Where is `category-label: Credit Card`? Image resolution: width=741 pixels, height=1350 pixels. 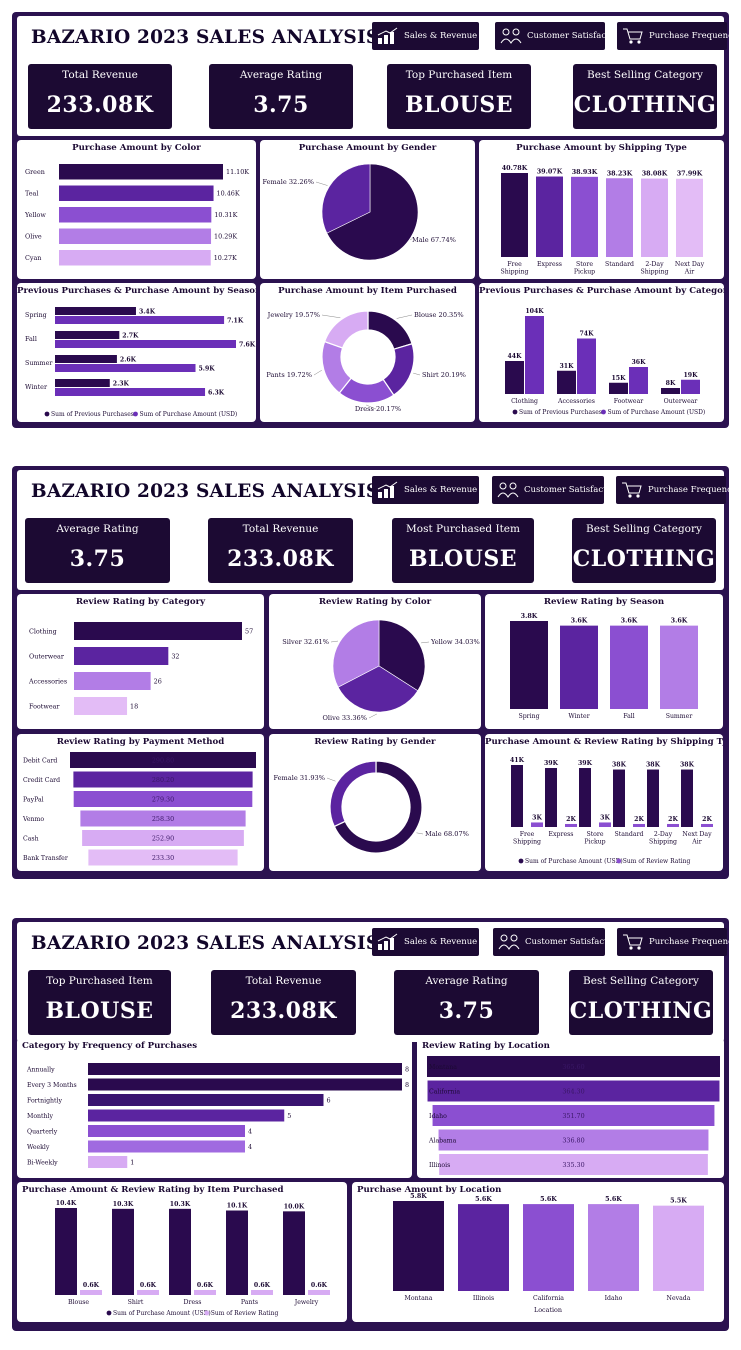
category-label: Credit Card is located at coordinates (41, 780).